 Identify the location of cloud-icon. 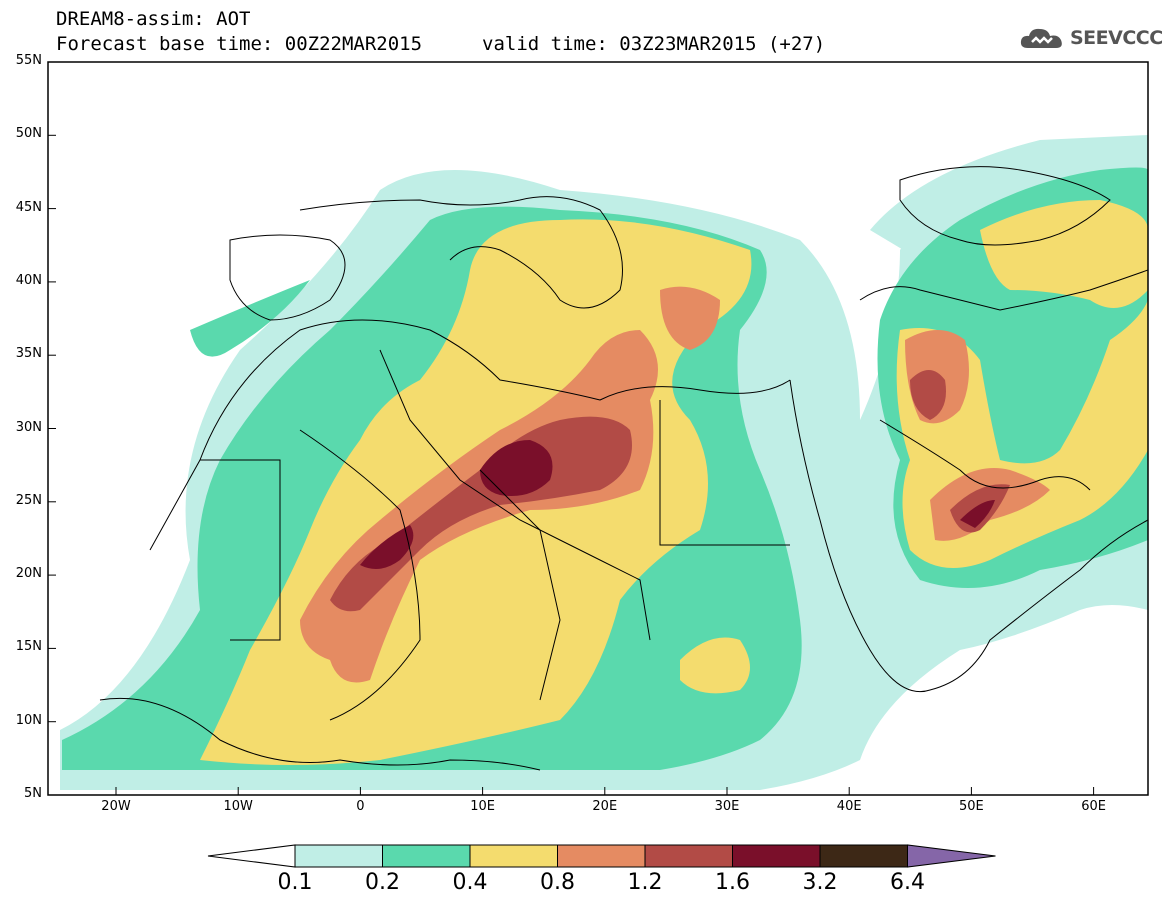
(1041, 38).